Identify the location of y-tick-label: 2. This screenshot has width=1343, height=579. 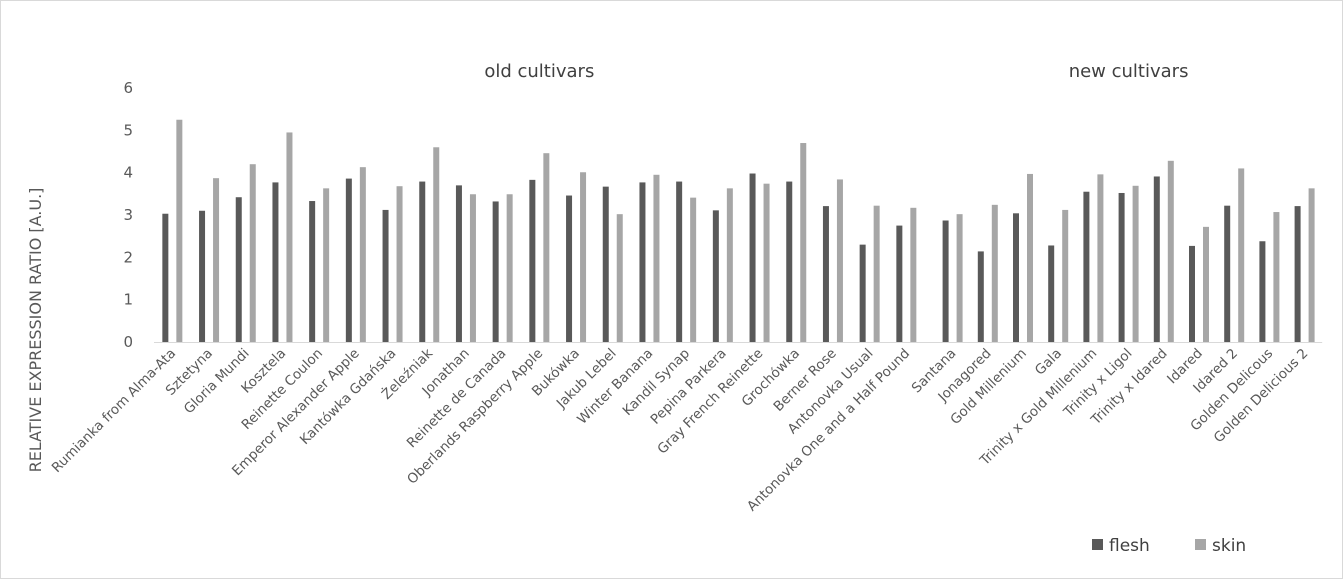
(128, 257).